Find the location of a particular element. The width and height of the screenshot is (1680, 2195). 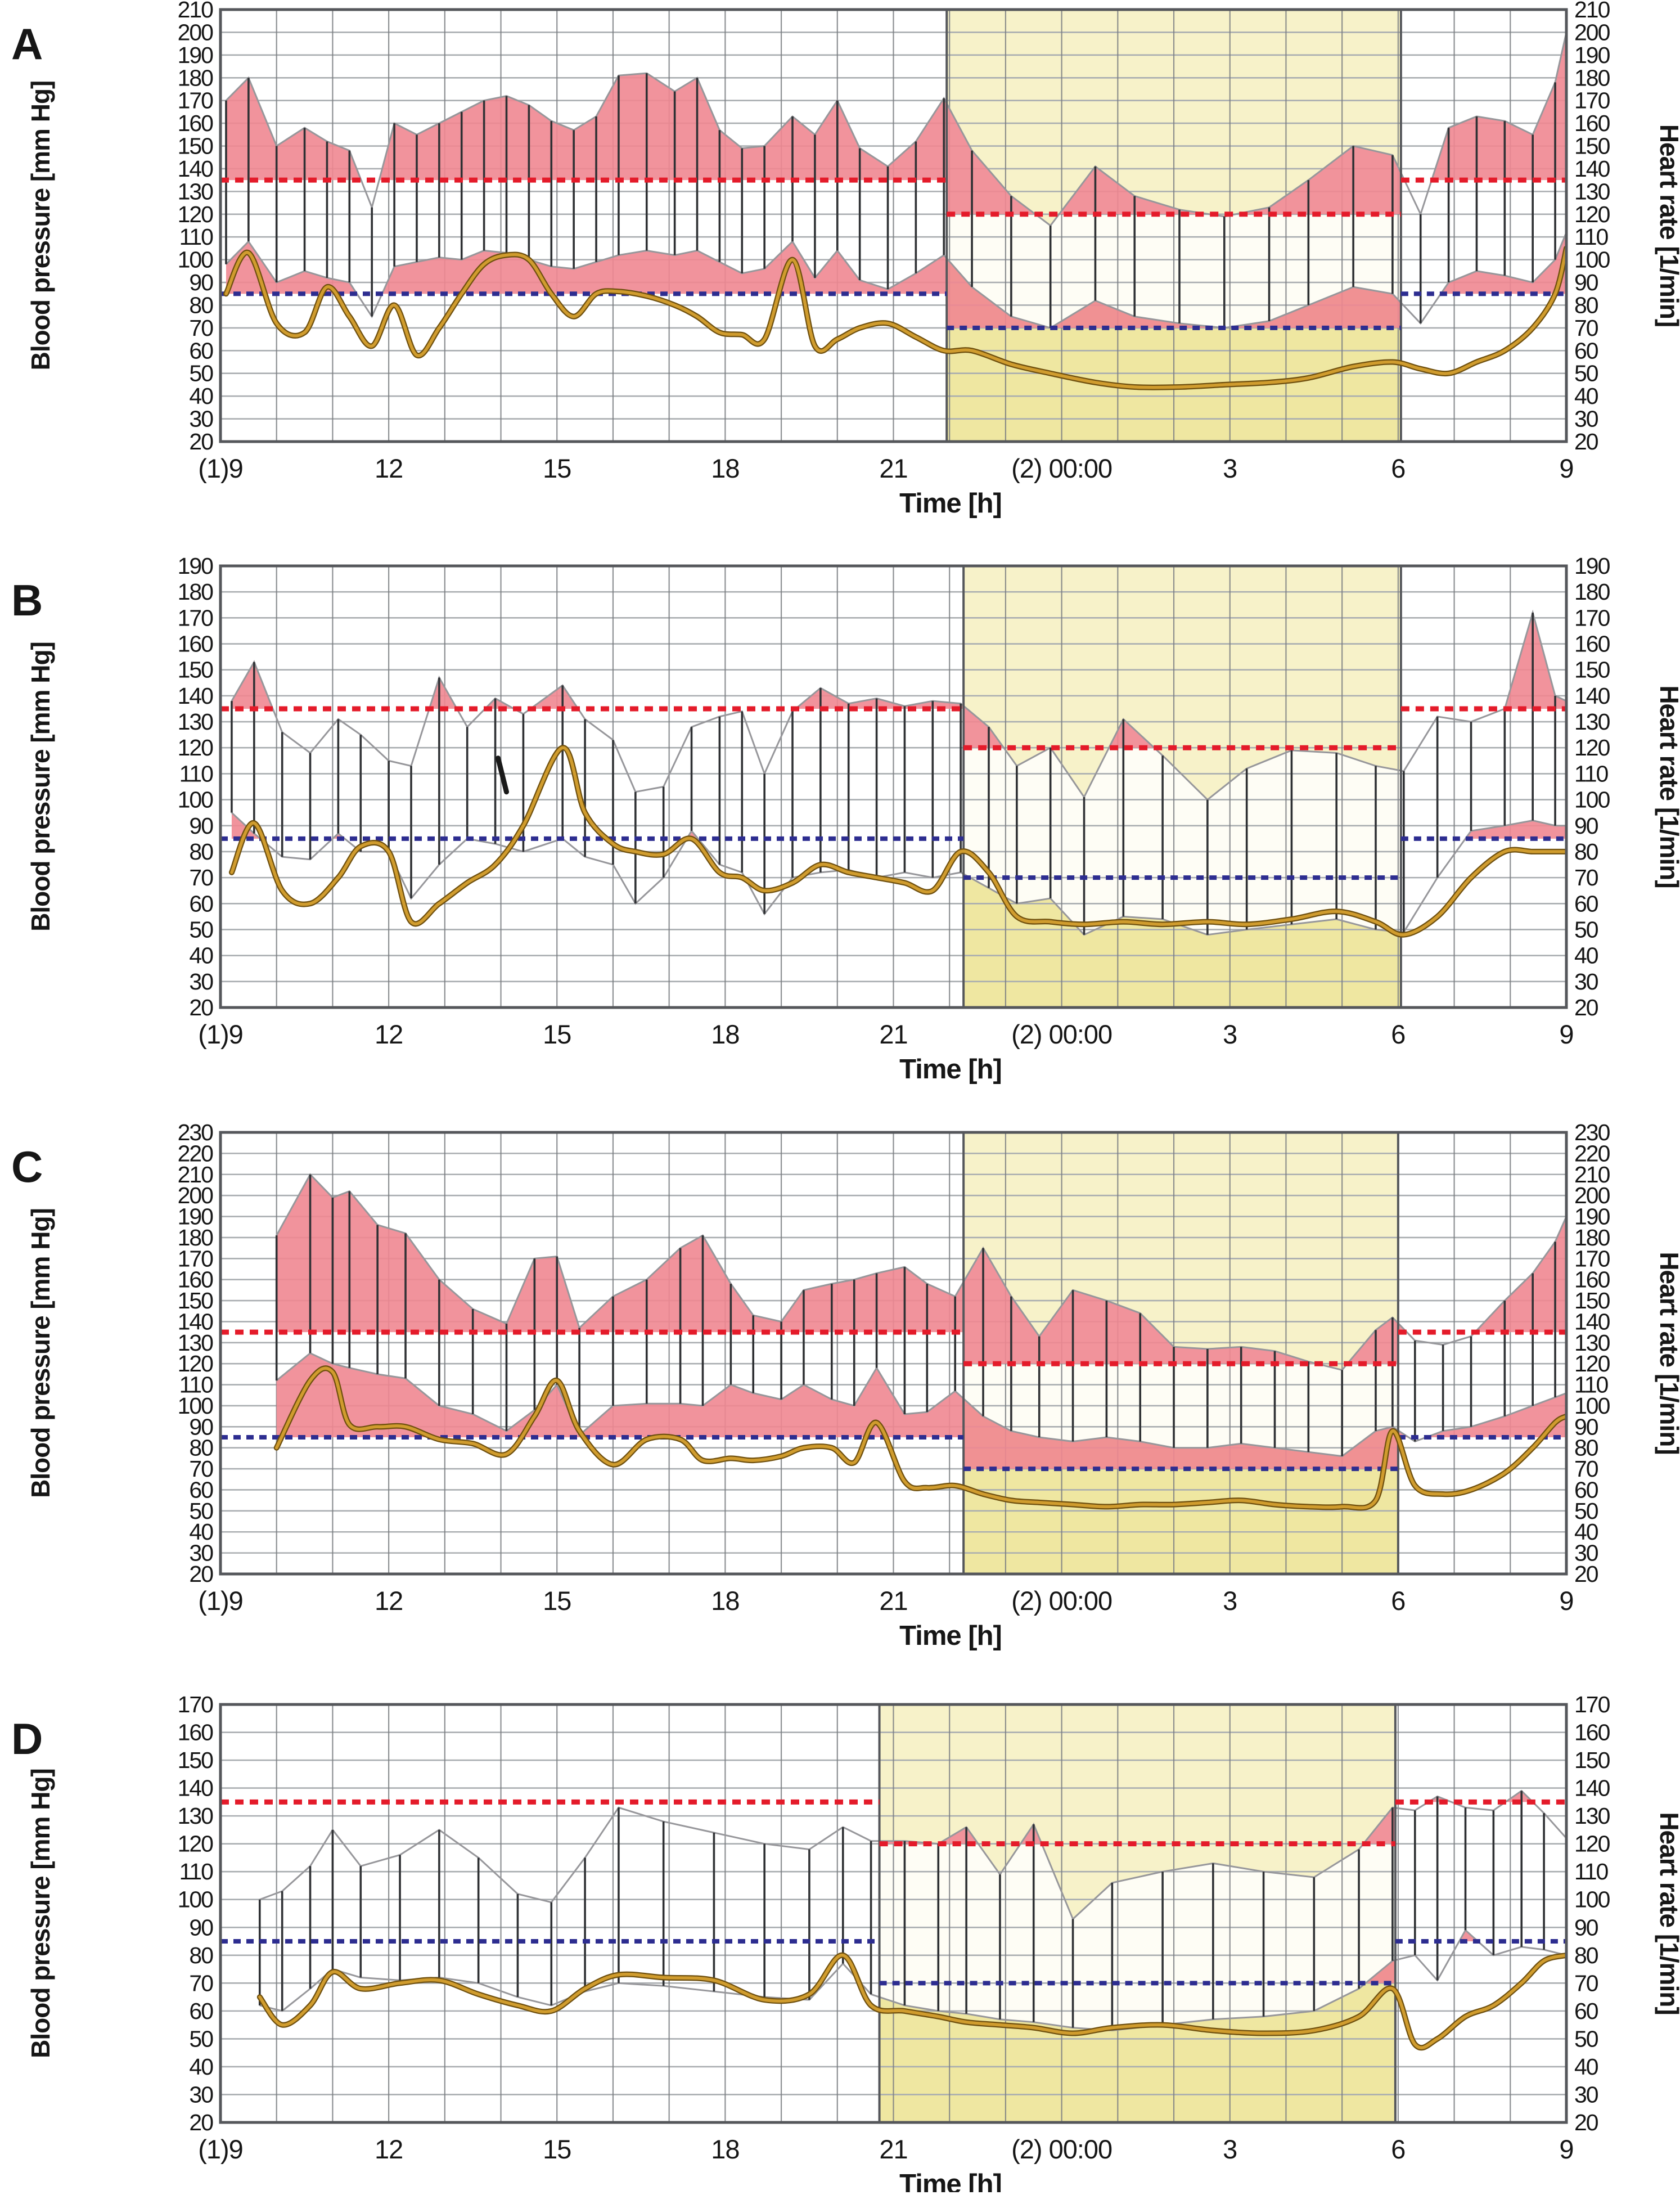

x-axis-title: Time [h] is located at coordinates (950, 1069).